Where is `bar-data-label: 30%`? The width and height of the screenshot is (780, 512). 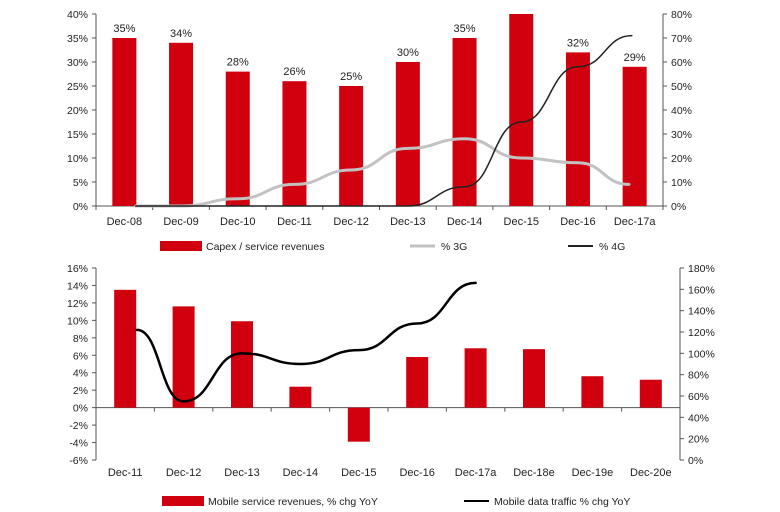 bar-data-label: 30% is located at coordinates (408, 53).